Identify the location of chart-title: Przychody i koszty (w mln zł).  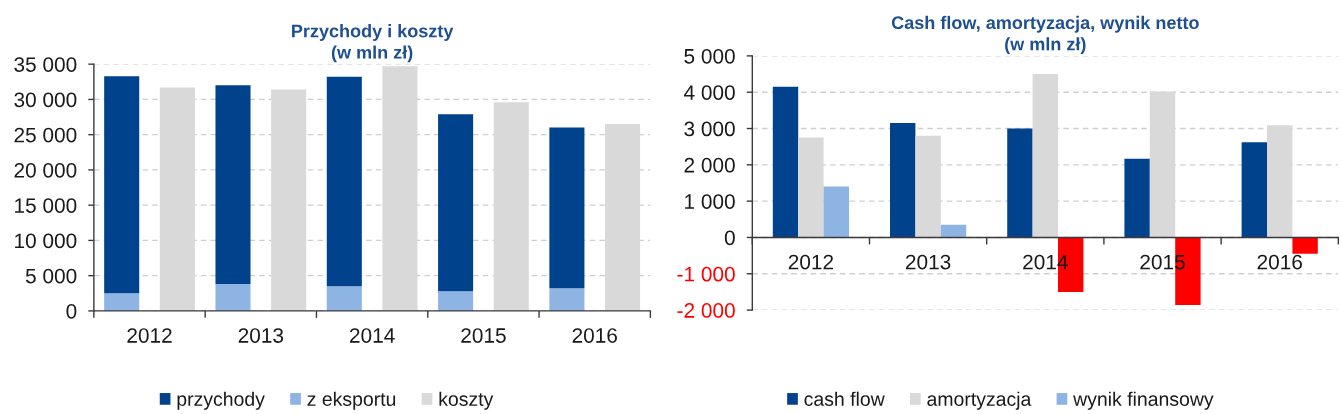
(373, 43).